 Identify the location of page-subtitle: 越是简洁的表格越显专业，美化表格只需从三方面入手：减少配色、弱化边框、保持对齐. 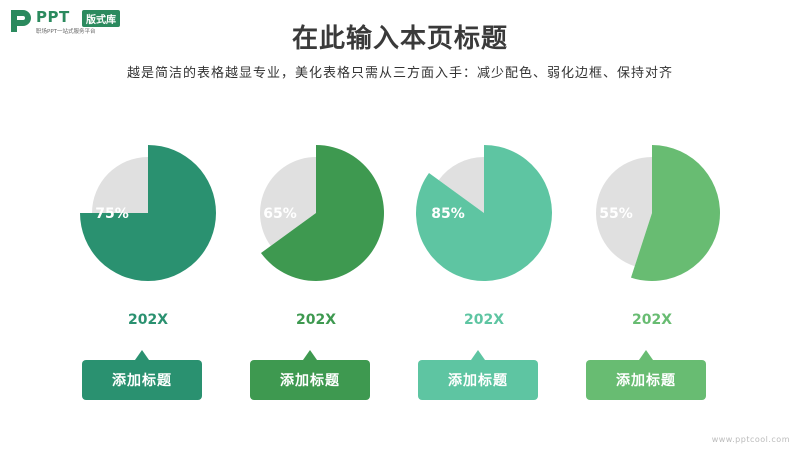
(399, 73).